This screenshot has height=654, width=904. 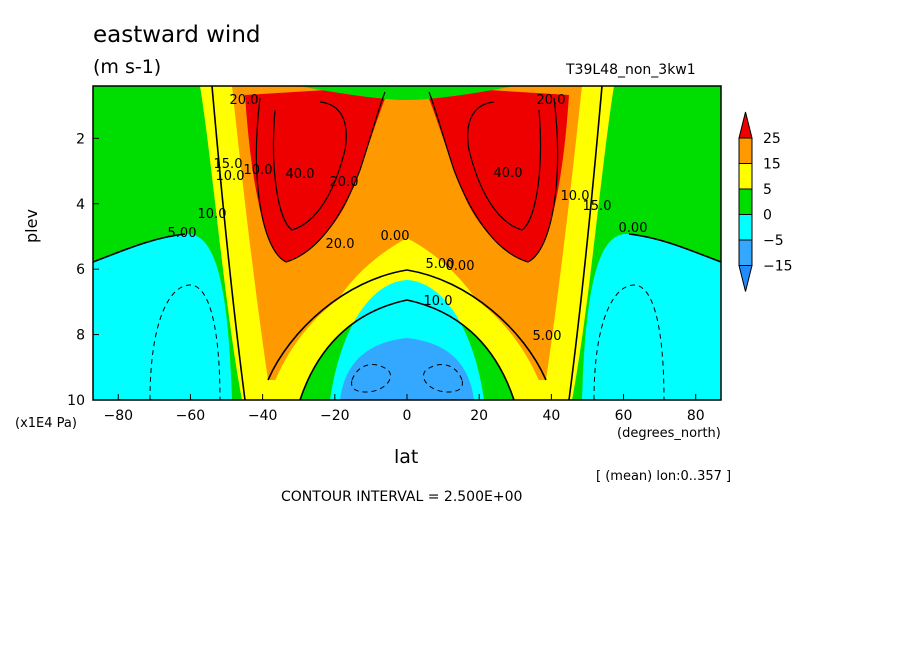 What do you see at coordinates (745, 278) in the screenshot?
I see `colorbar-cap-bottom` at bounding box center [745, 278].